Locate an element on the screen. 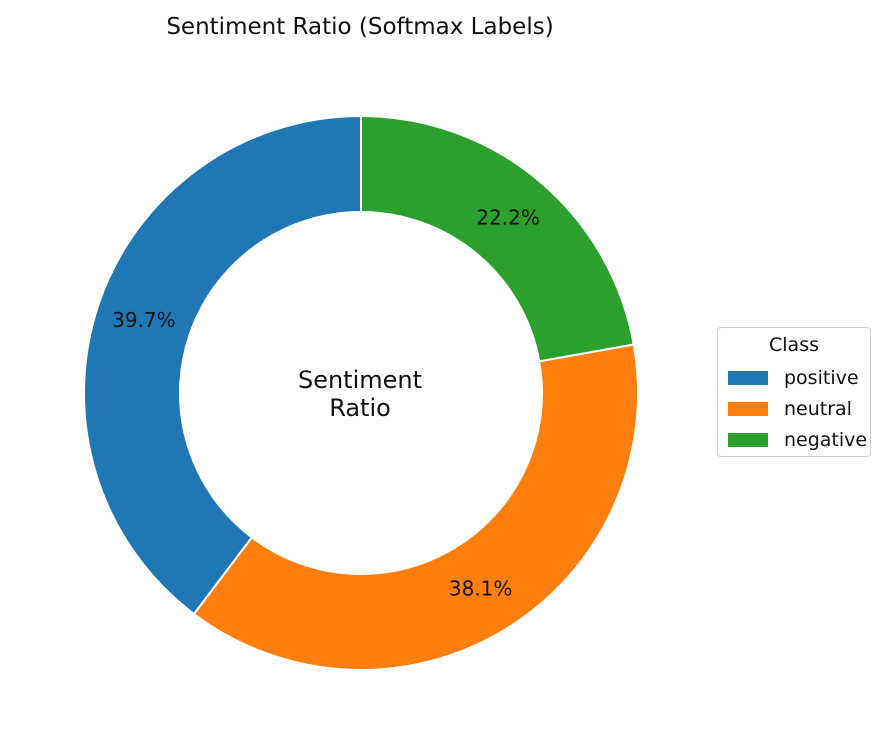 This screenshot has width=888, height=755. legend-label-neutral: neutral is located at coordinates (818, 409).